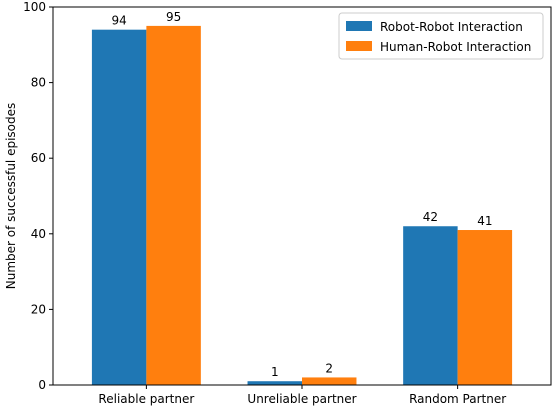 The width and height of the screenshot is (557, 407). What do you see at coordinates (38, 196) in the screenshot?
I see `y-axis: 0 20 40 60 80 100` at bounding box center [38, 196].